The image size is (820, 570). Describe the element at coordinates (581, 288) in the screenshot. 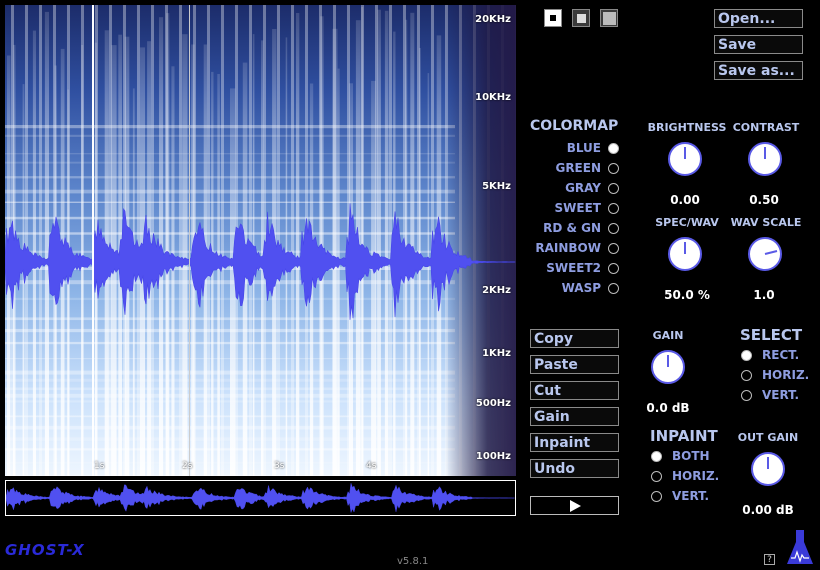

I see `colormap-option-label: WASP` at that location.